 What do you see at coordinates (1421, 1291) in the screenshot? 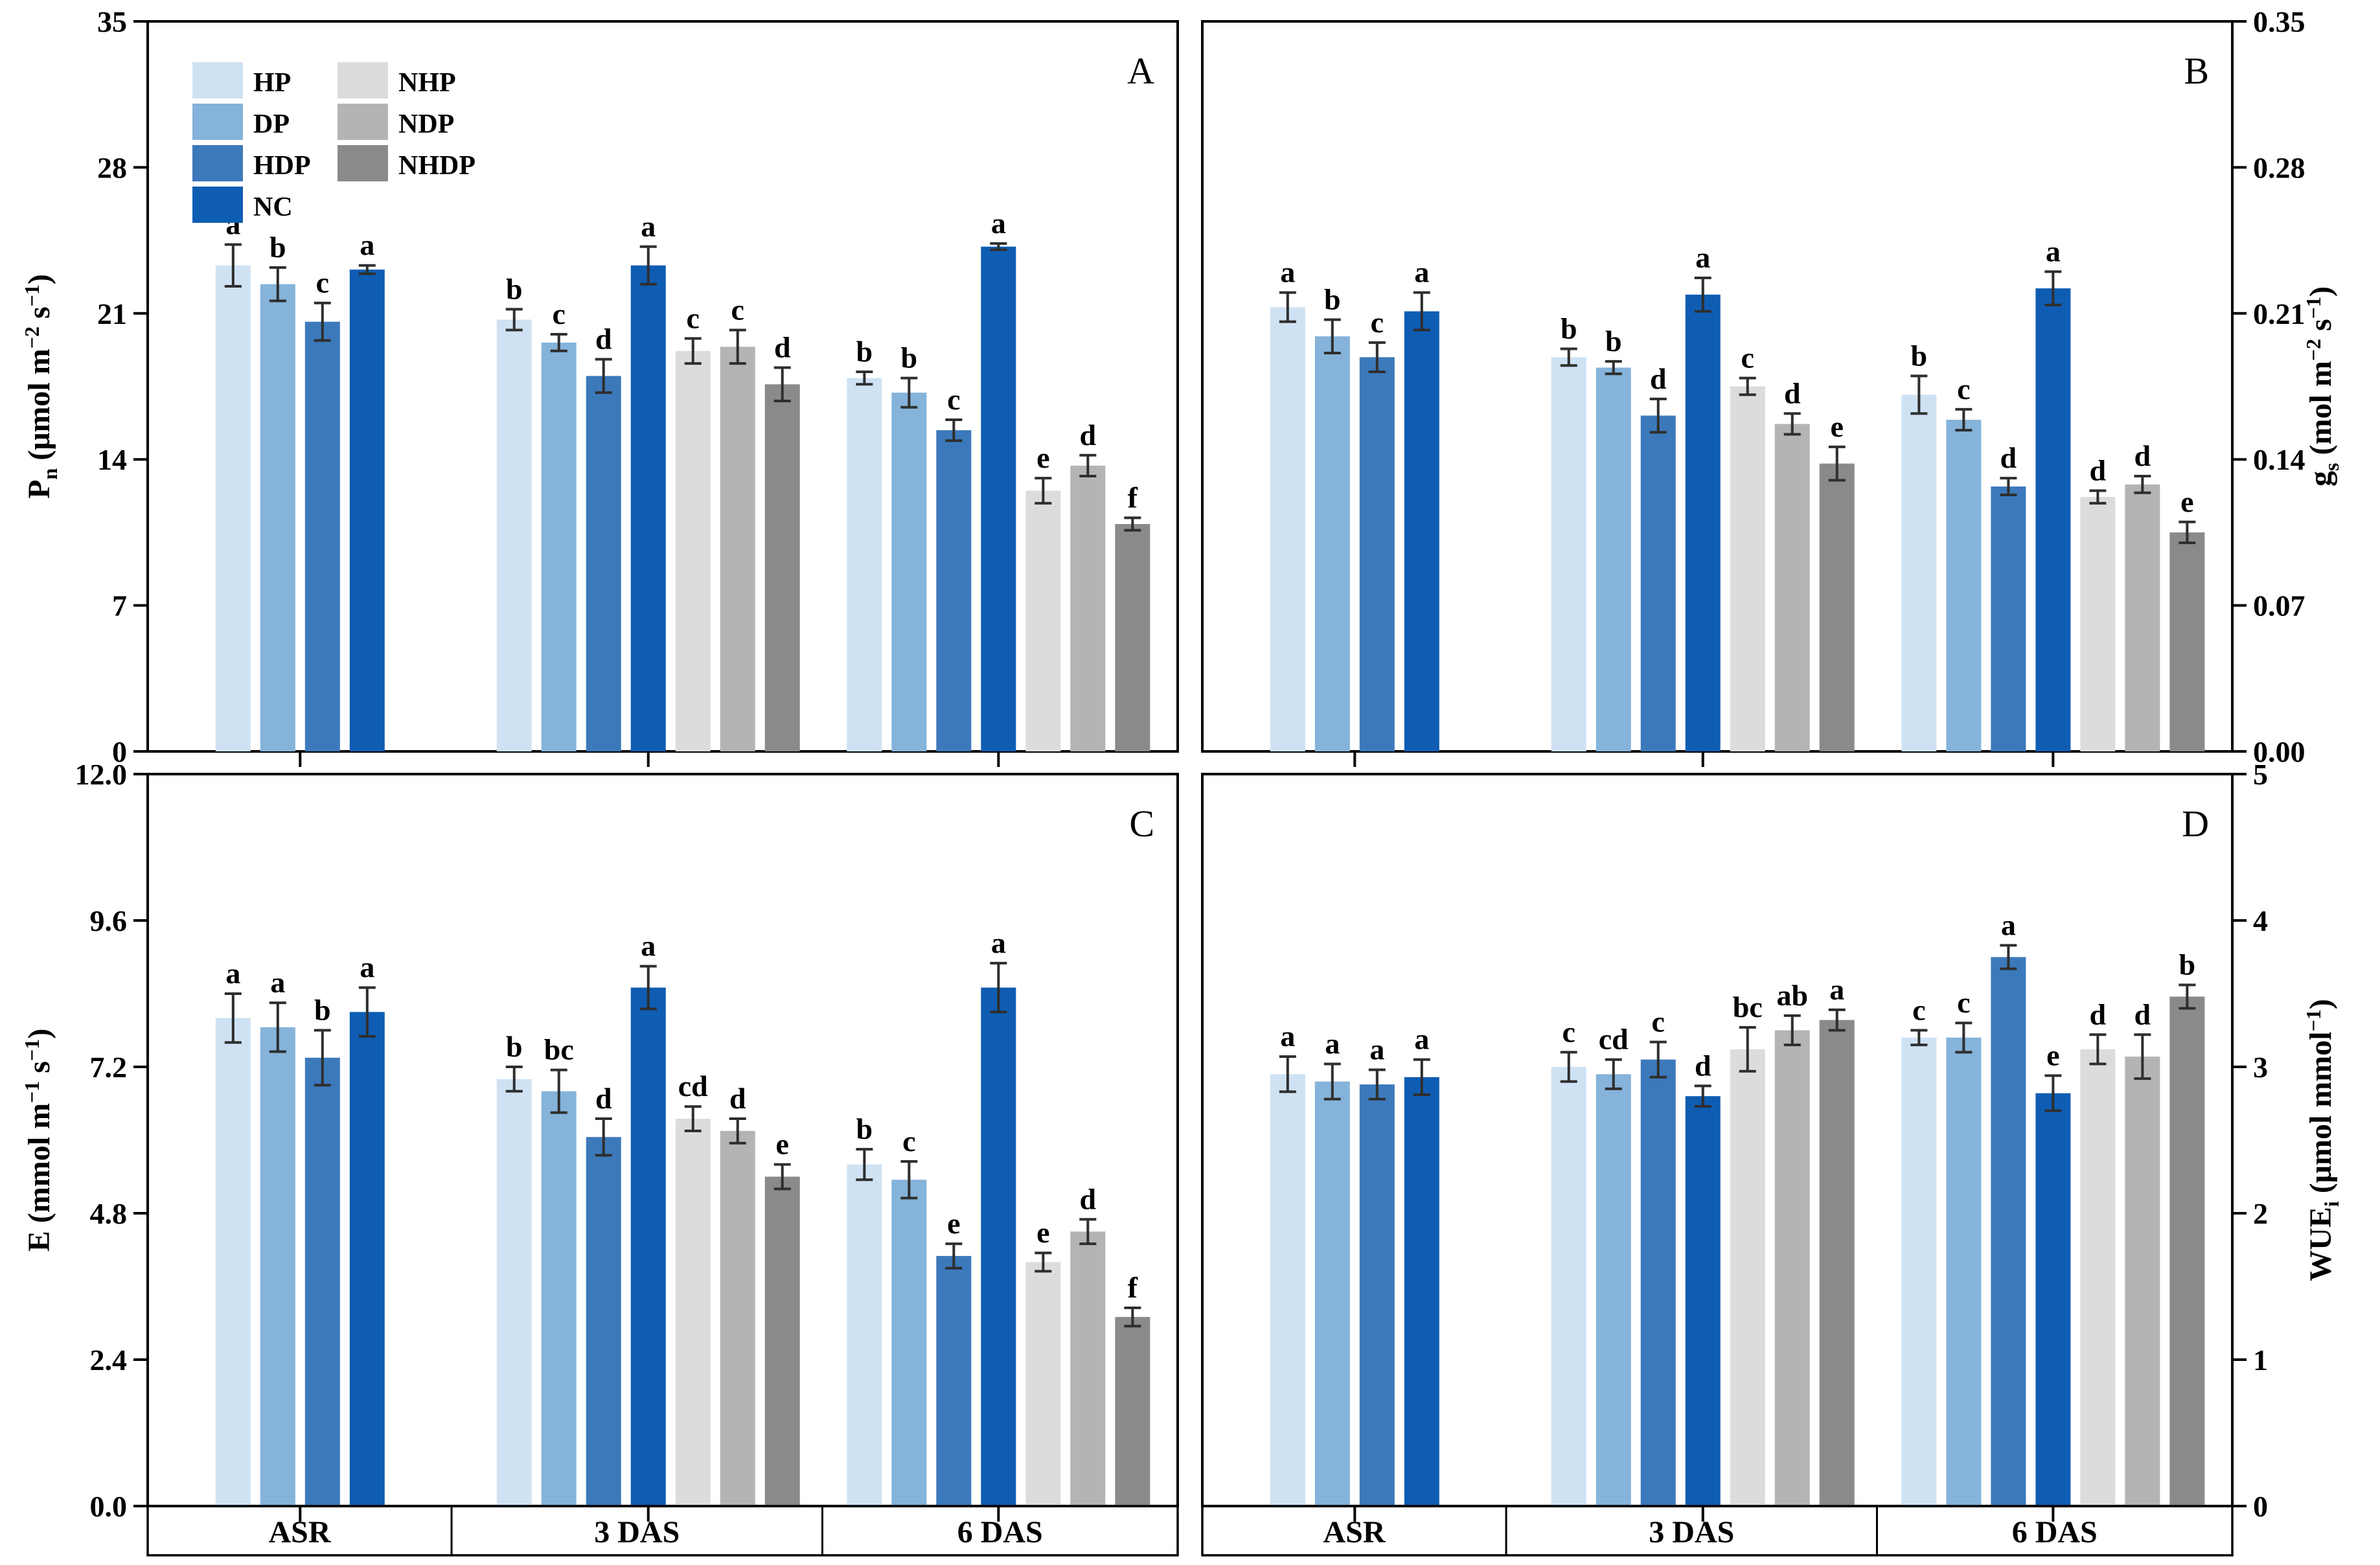
I see `bar-D-ASR-NC` at bounding box center [1421, 1291].